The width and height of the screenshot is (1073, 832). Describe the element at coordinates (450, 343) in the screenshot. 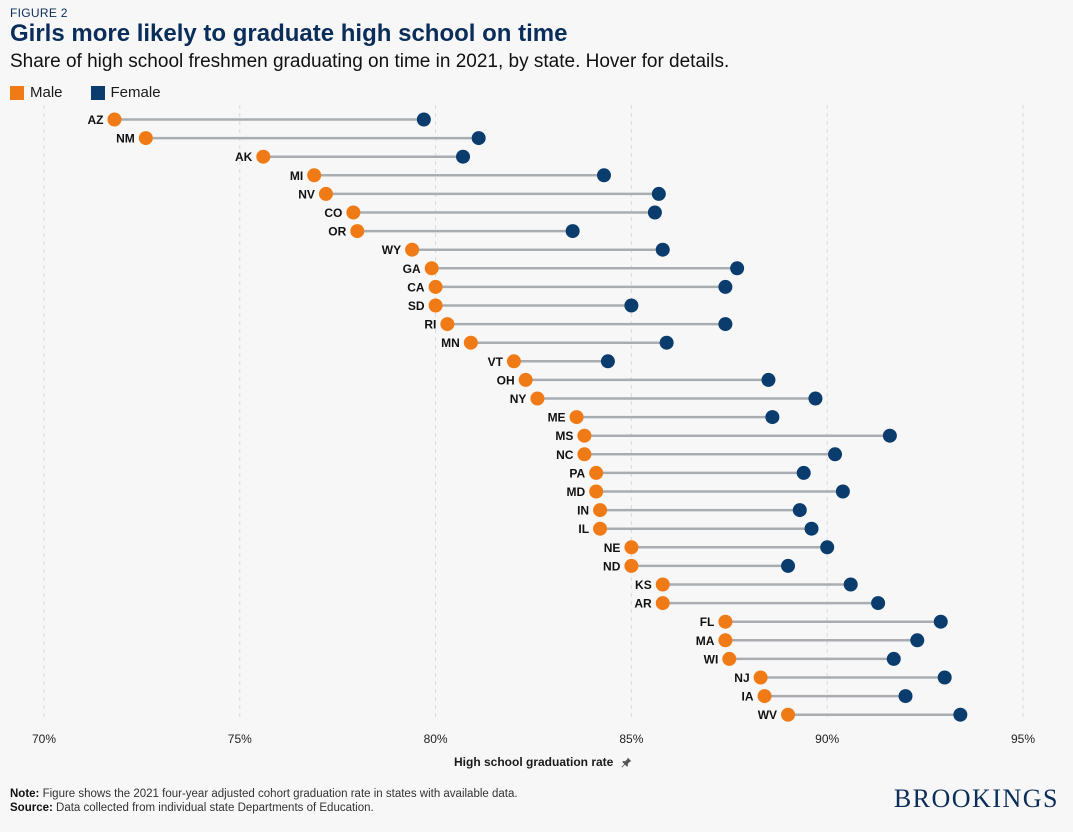

I see `state-label: MN` at that location.